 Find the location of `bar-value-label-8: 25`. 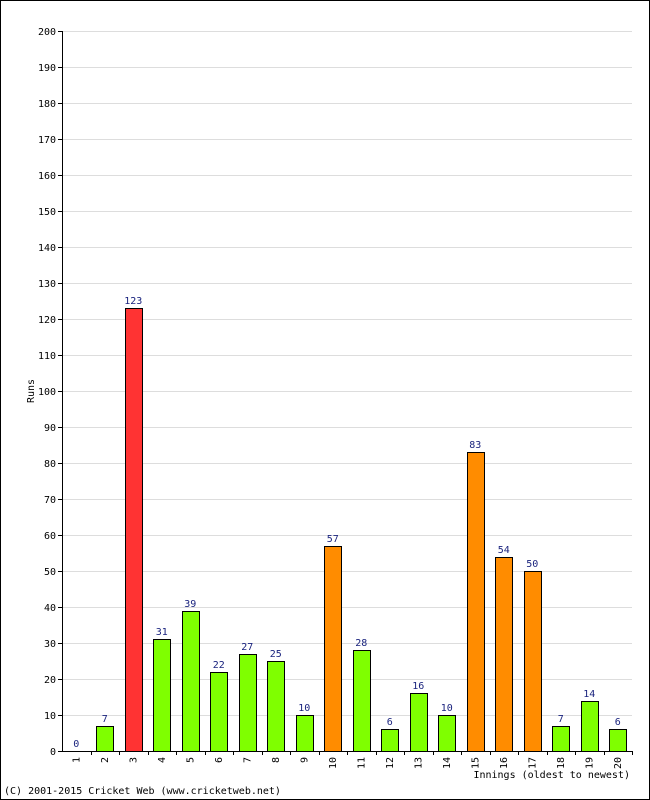

bar-value-label-8: 25 is located at coordinates (276, 654).